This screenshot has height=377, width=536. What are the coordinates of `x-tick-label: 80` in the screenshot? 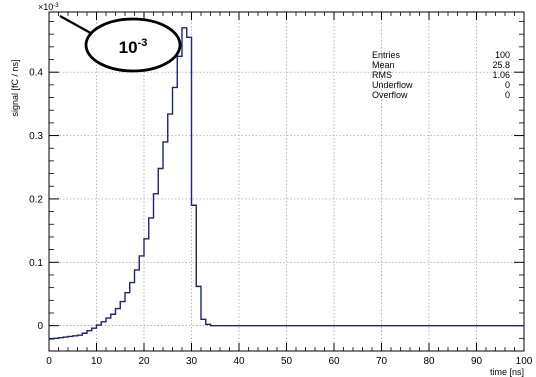 It's located at (429, 361).